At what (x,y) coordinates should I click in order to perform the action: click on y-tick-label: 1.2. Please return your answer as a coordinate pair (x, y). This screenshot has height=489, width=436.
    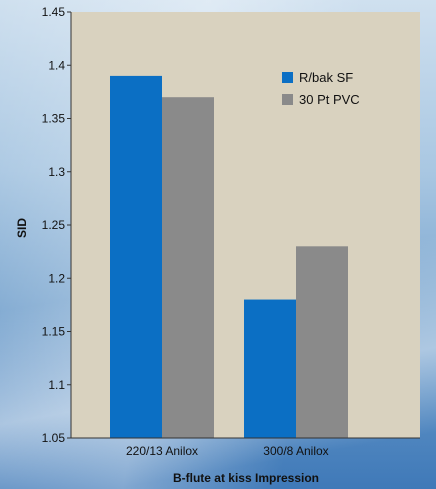
    Looking at the image, I should click on (56, 278).